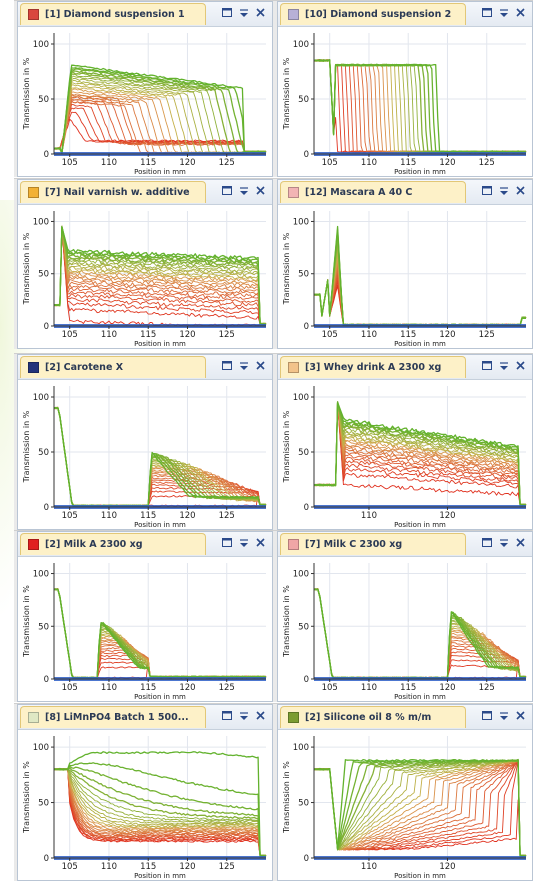 This screenshot has width=533, height=881. I want to click on window-tab: [10] Diamond suspension 2, so click(373, 14).